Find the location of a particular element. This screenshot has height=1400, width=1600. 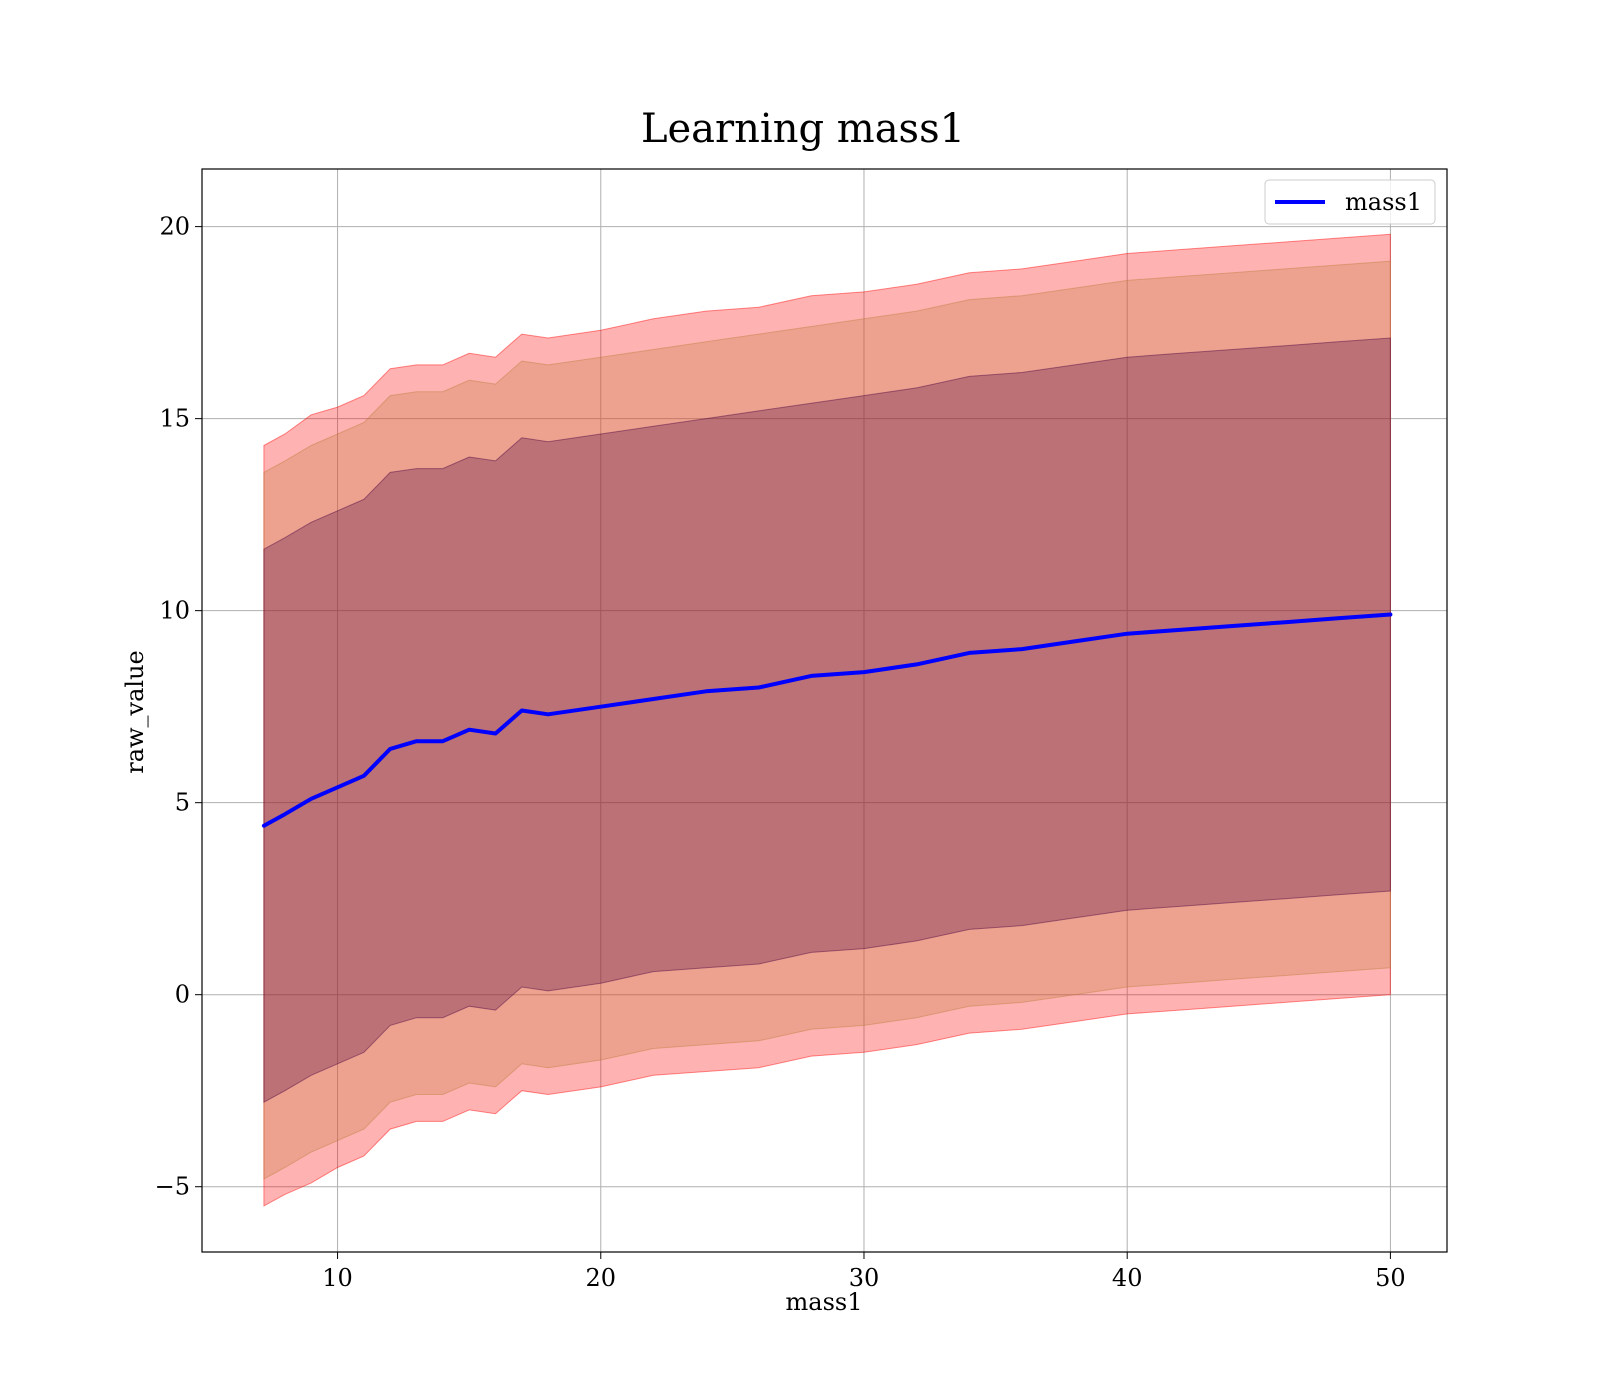

x-ticks: 10 20 30 40 50 is located at coordinates (864, 1272).